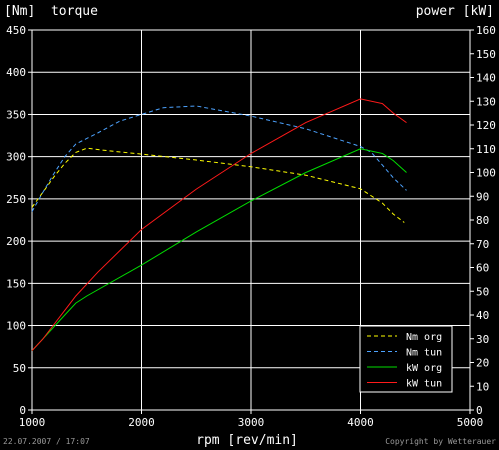 The image size is (499, 450). What do you see at coordinates (424, 384) in the screenshot?
I see `legend-label: kW tun` at bounding box center [424, 384].